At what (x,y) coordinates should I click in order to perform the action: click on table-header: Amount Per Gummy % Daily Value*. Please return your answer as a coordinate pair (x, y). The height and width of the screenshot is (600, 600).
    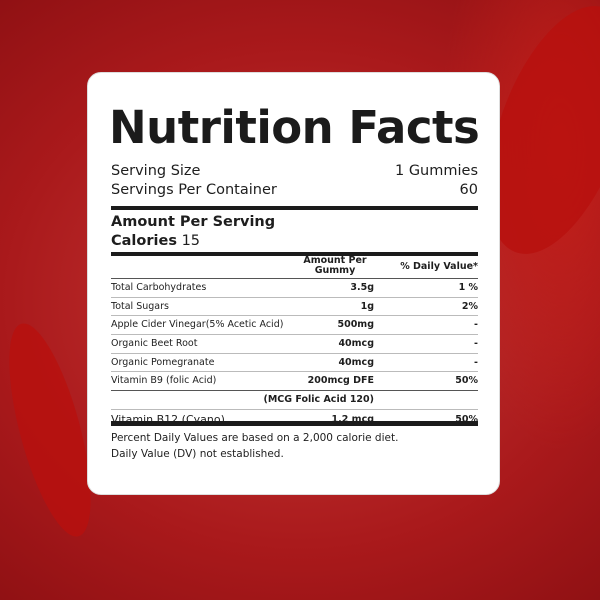
    Looking at the image, I should click on (294, 267).